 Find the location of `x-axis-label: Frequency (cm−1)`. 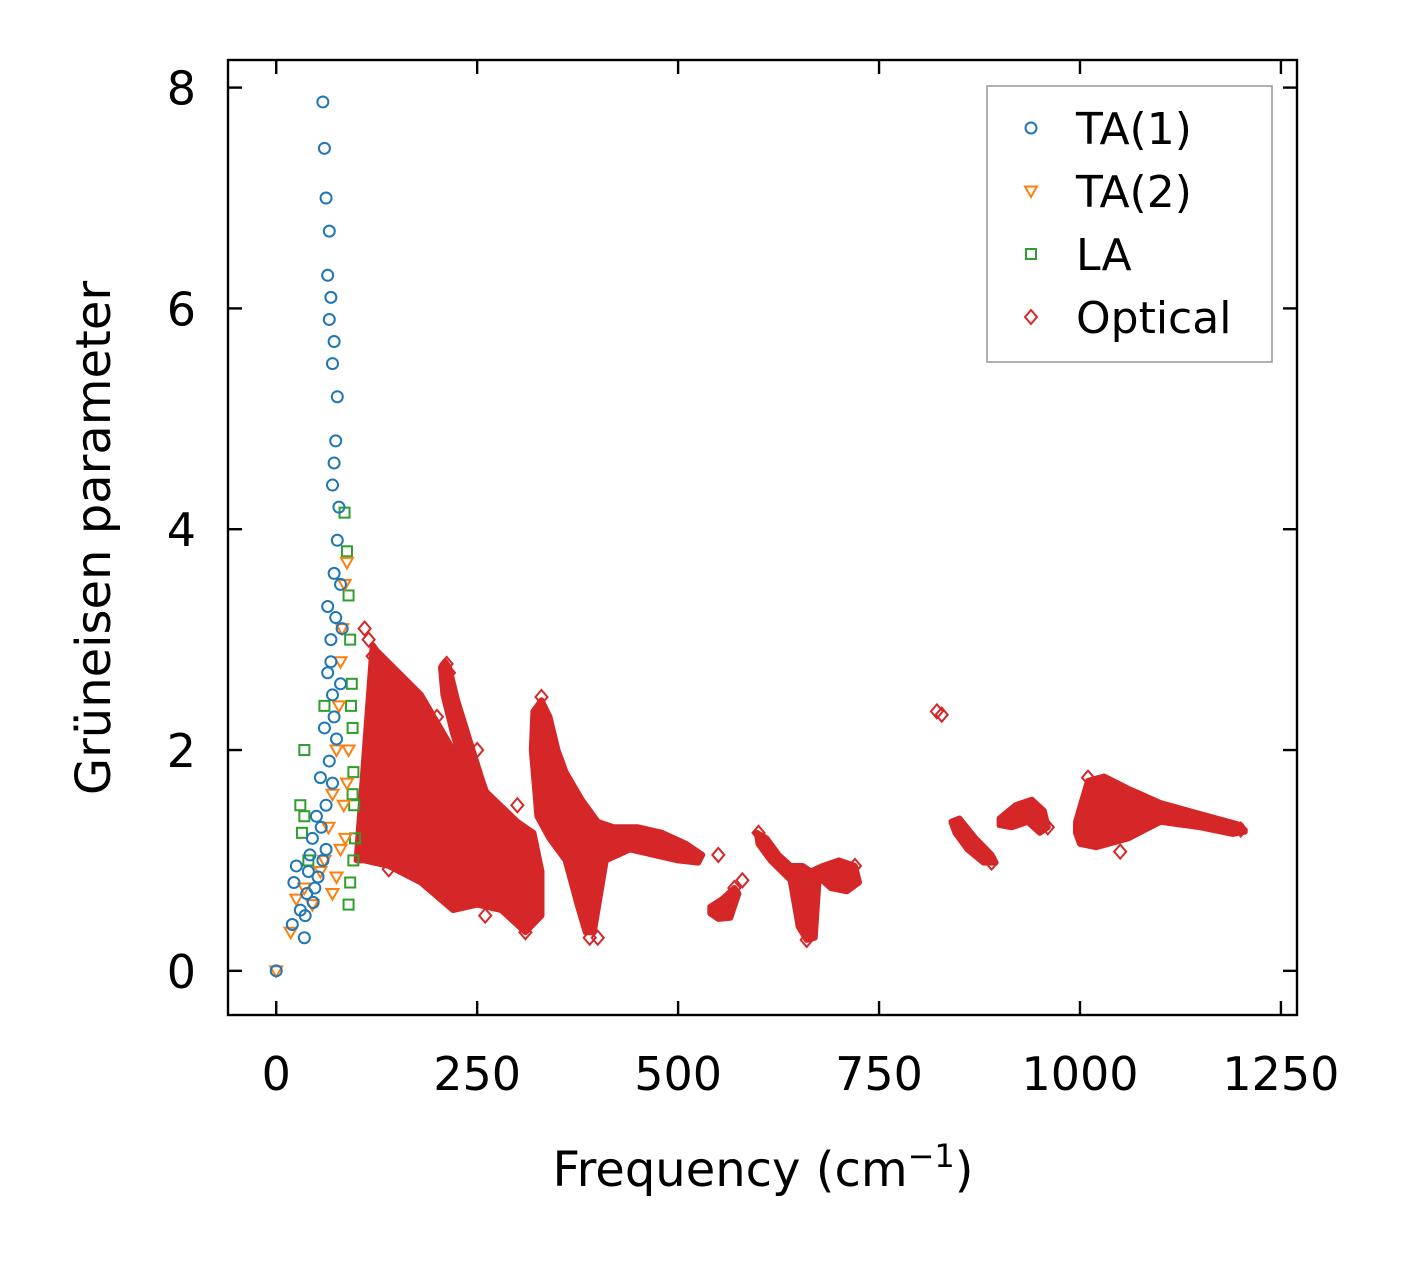

x-axis-label: Frequency (cm−1) is located at coordinates (762, 1167).